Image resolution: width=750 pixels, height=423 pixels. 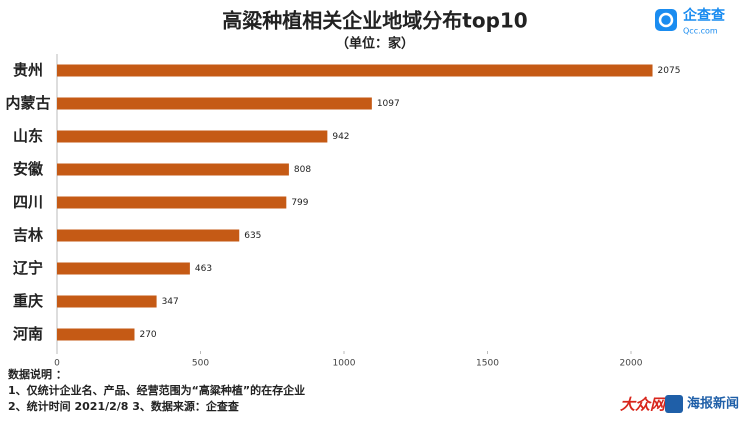 I want to click on value-label: 270, so click(x=147, y=335).